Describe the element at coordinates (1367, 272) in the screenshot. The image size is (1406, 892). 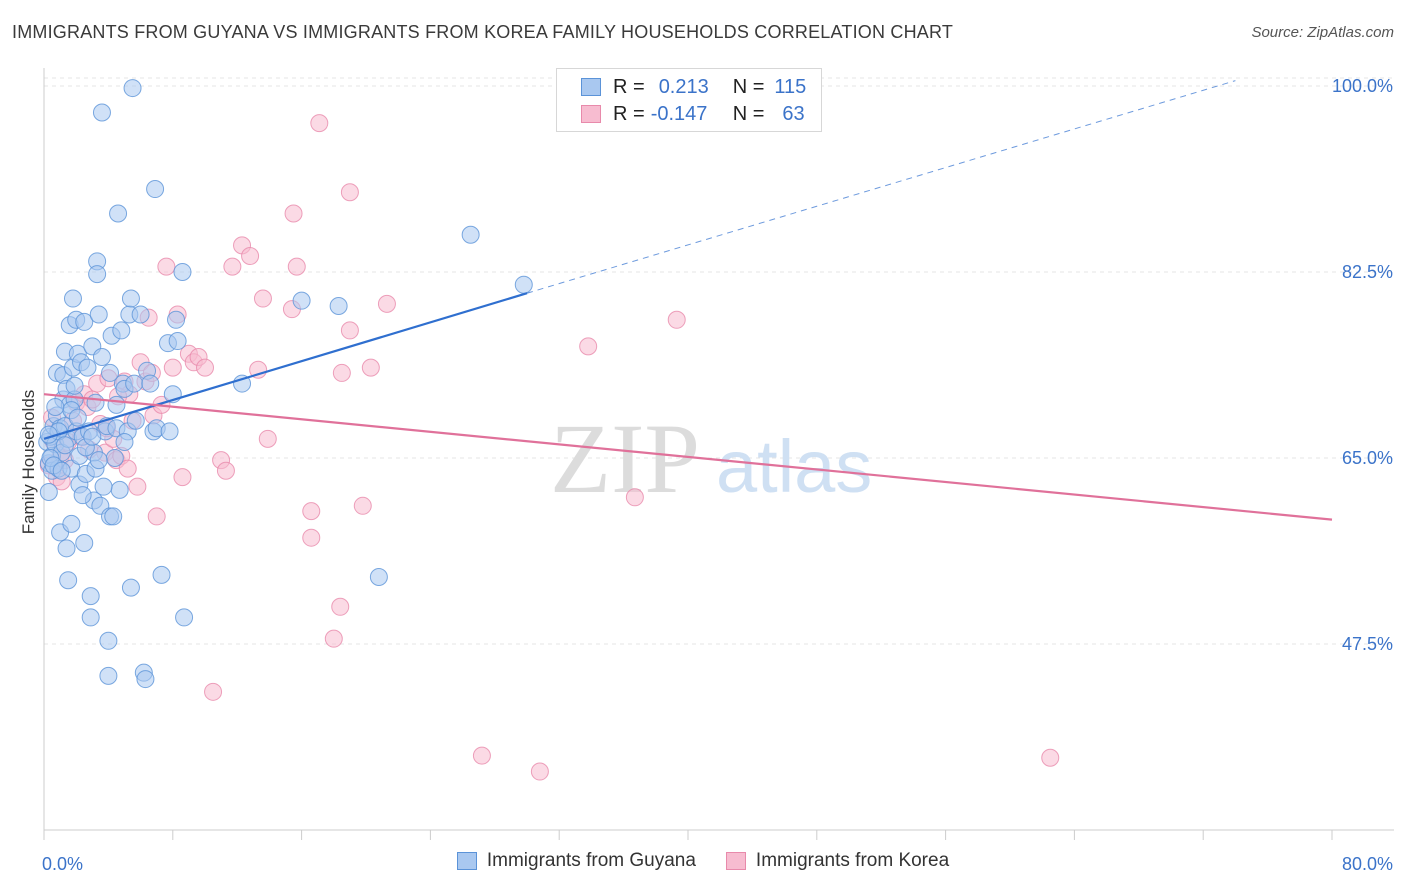
I see `y-tick-label: 82.5%` at that location.